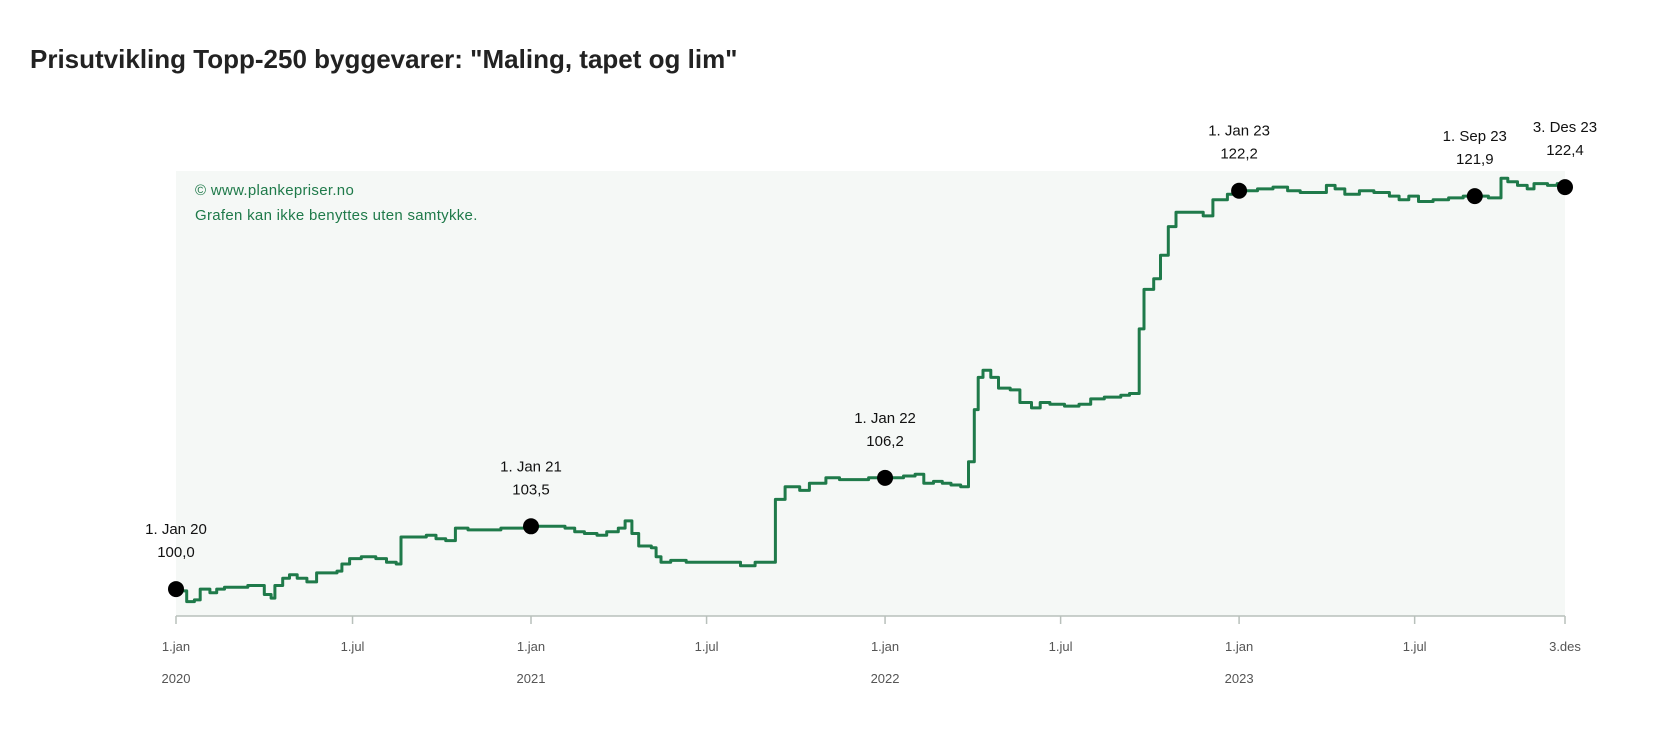 This screenshot has width=1680, height=730. What do you see at coordinates (274, 190) in the screenshot?
I see `credit-text: © www.plankepriser.no` at bounding box center [274, 190].